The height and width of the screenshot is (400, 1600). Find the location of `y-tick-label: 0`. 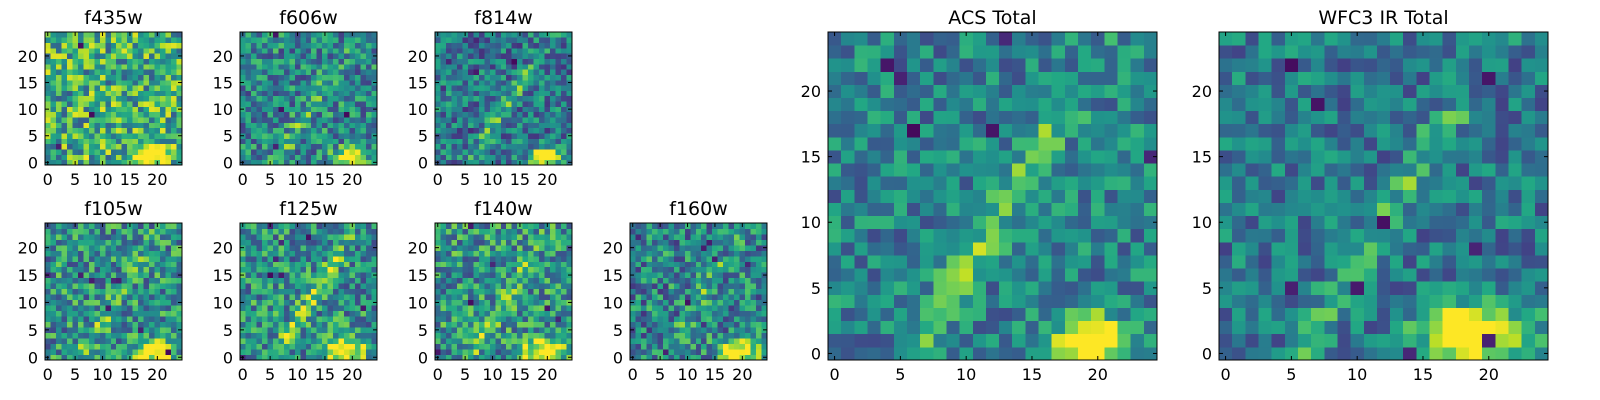

y-tick-label: 0 is located at coordinates (228, 357).